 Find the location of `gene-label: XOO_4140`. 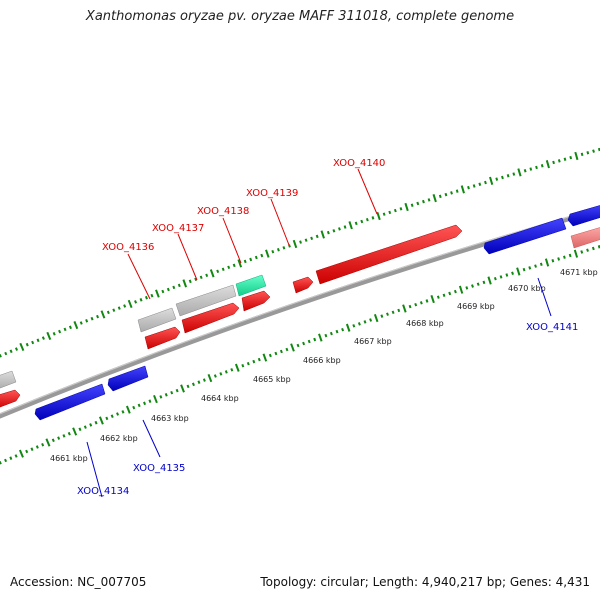

gene-label: XOO_4140 is located at coordinates (359, 163).